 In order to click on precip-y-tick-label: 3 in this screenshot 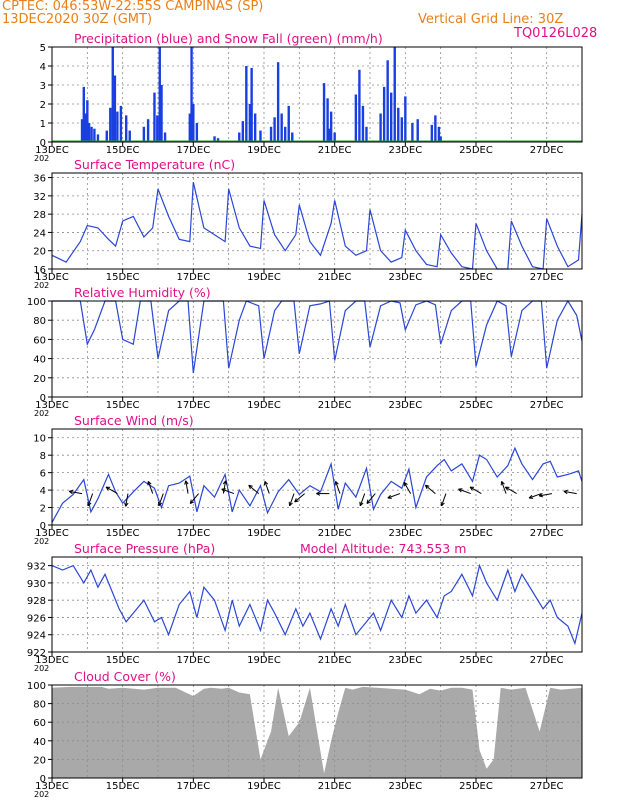, I will do `click(43, 86)`.